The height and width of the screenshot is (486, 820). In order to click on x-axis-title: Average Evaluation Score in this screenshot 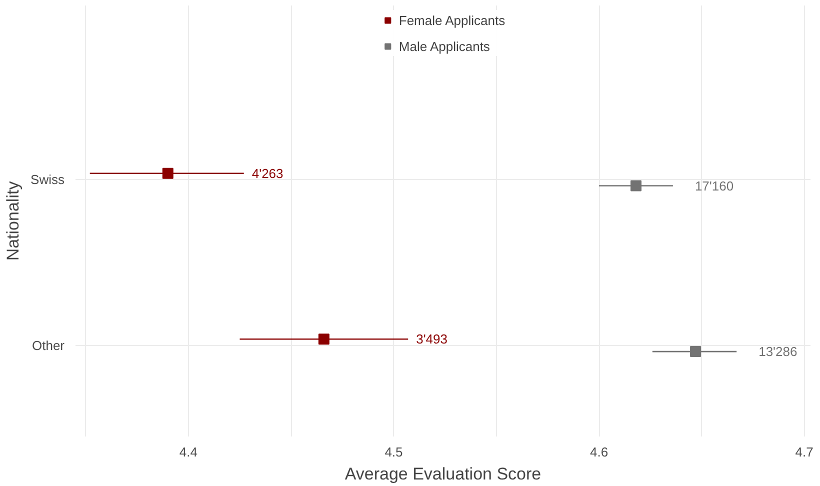, I will do `click(443, 474)`.